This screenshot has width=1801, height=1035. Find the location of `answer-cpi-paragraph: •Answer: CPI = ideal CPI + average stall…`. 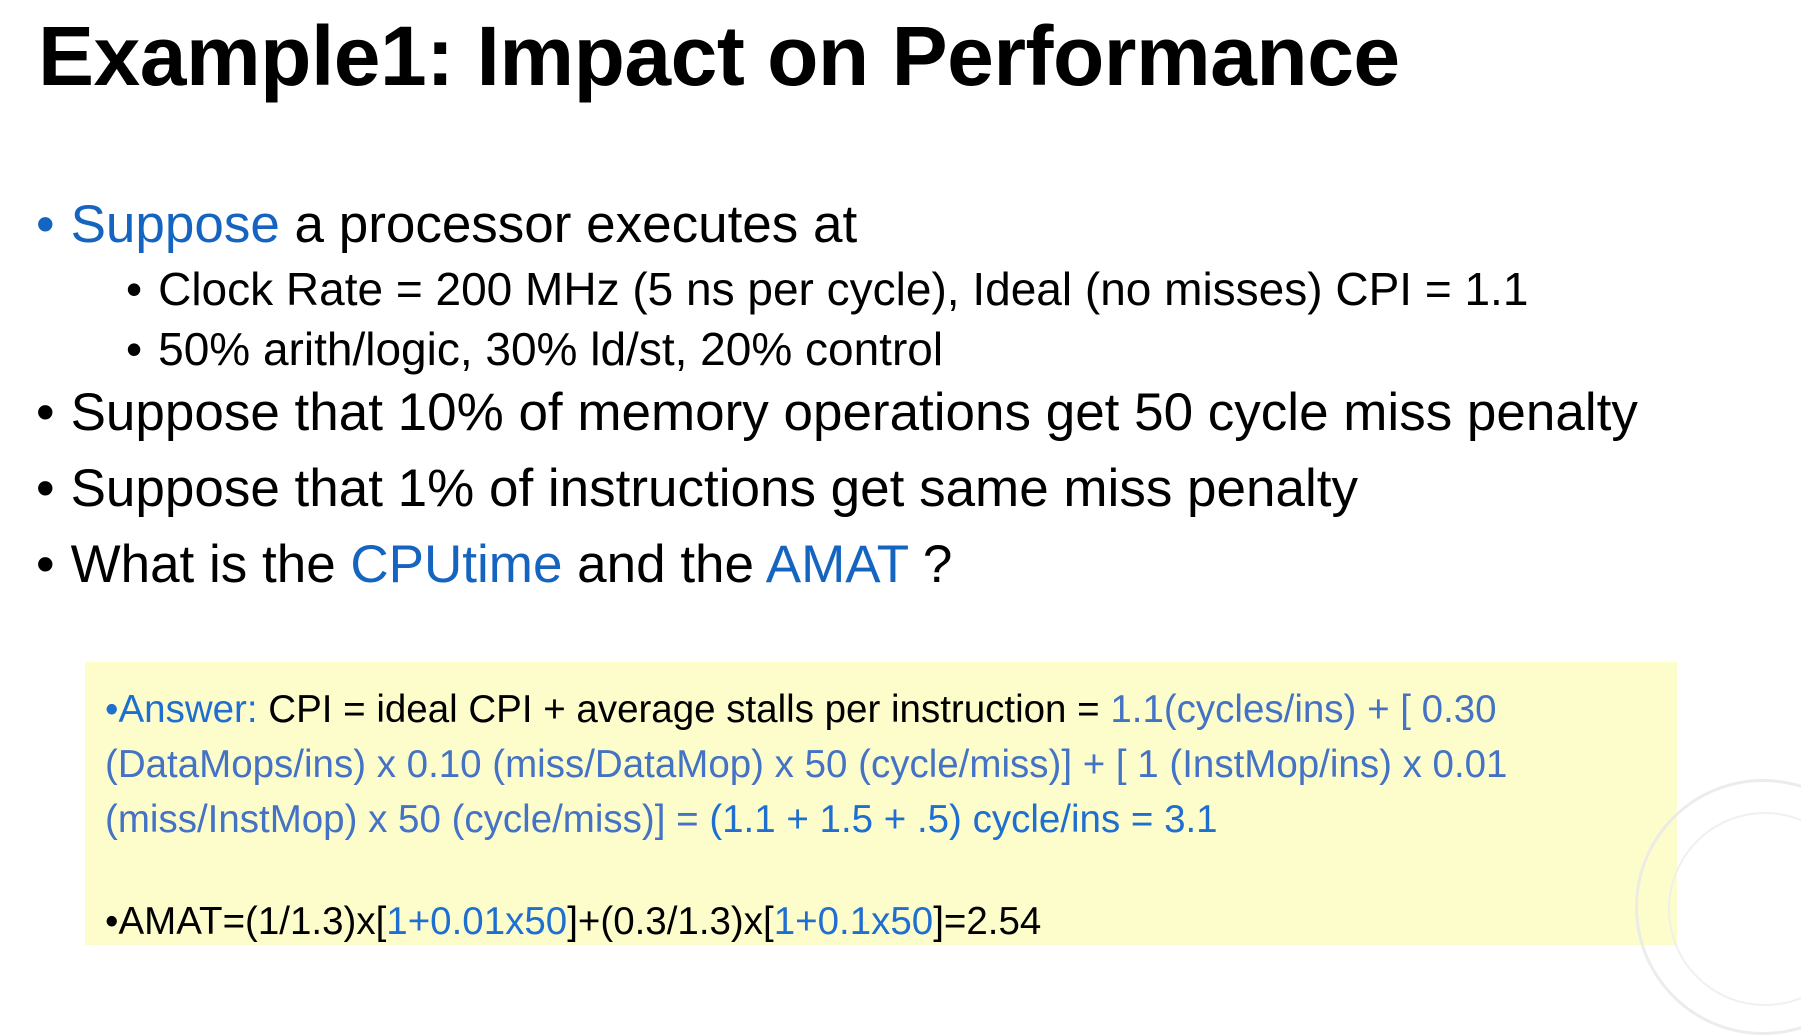

answer-cpi-paragraph: •Answer: CPI = ideal CPI + average stall… is located at coordinates (885, 764).